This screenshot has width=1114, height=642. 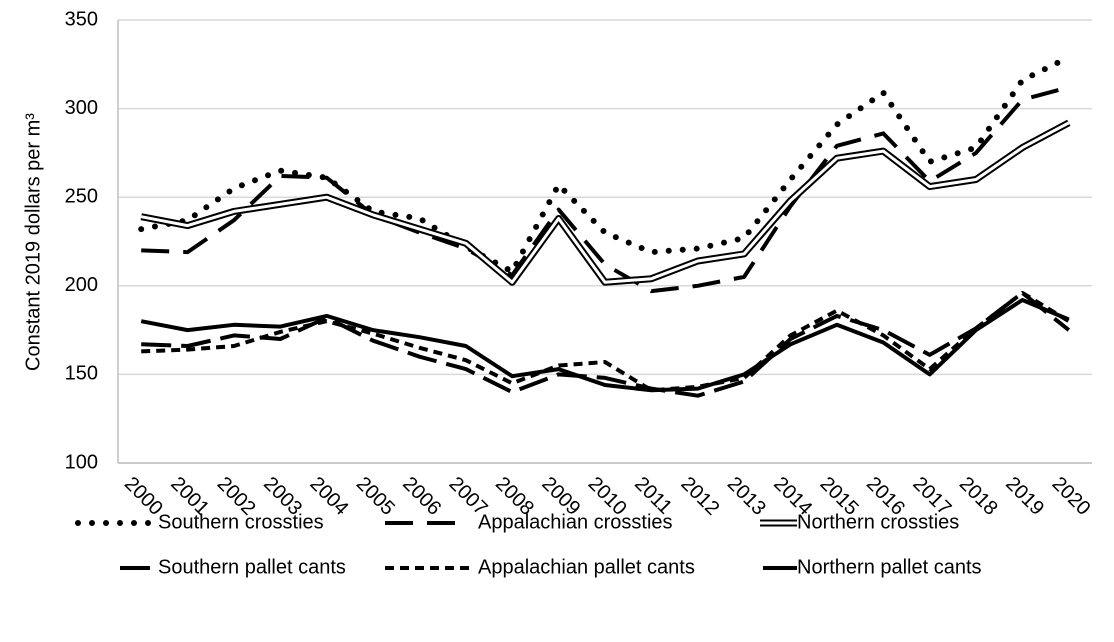 What do you see at coordinates (1071, 496) in the screenshot?
I see `x-tick-label: 2020` at bounding box center [1071, 496].